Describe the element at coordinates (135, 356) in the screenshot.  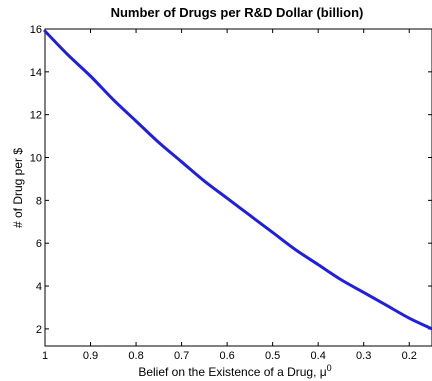
I see `x-tick-label: 0.8` at that location.